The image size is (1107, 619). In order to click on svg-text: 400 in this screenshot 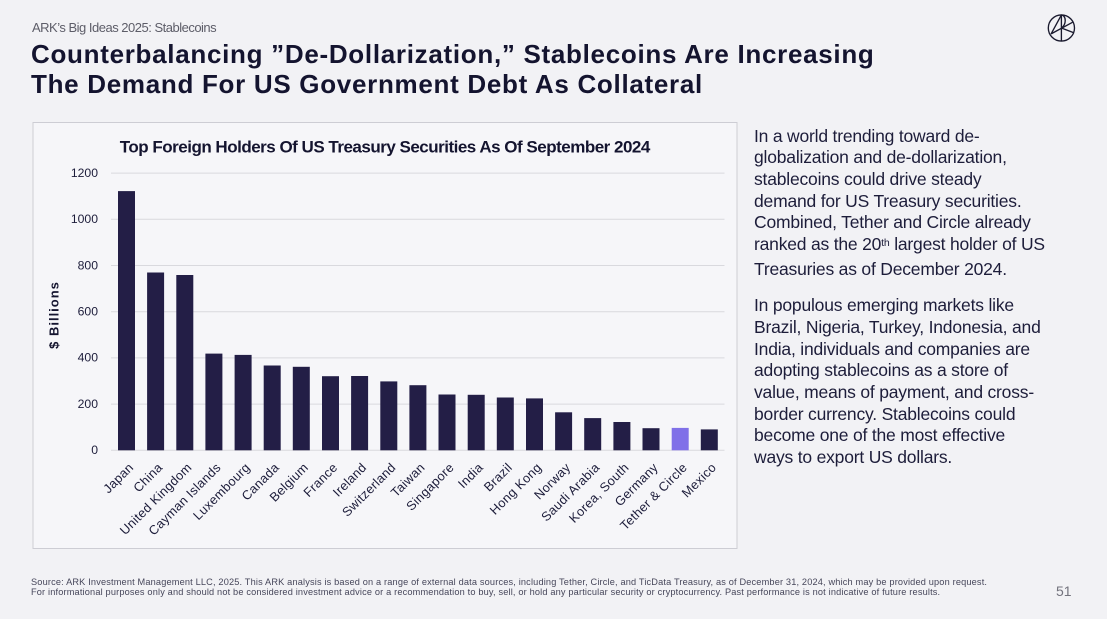, I will do `click(88, 358)`.